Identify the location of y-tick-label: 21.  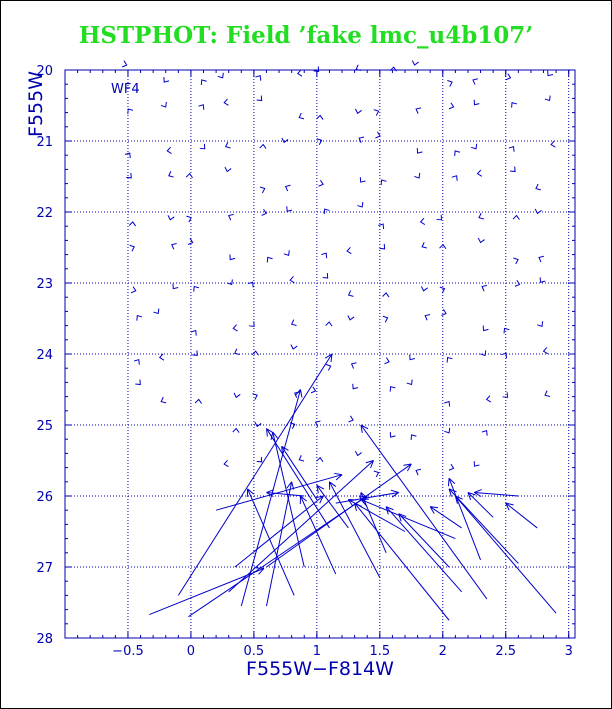
(44, 142).